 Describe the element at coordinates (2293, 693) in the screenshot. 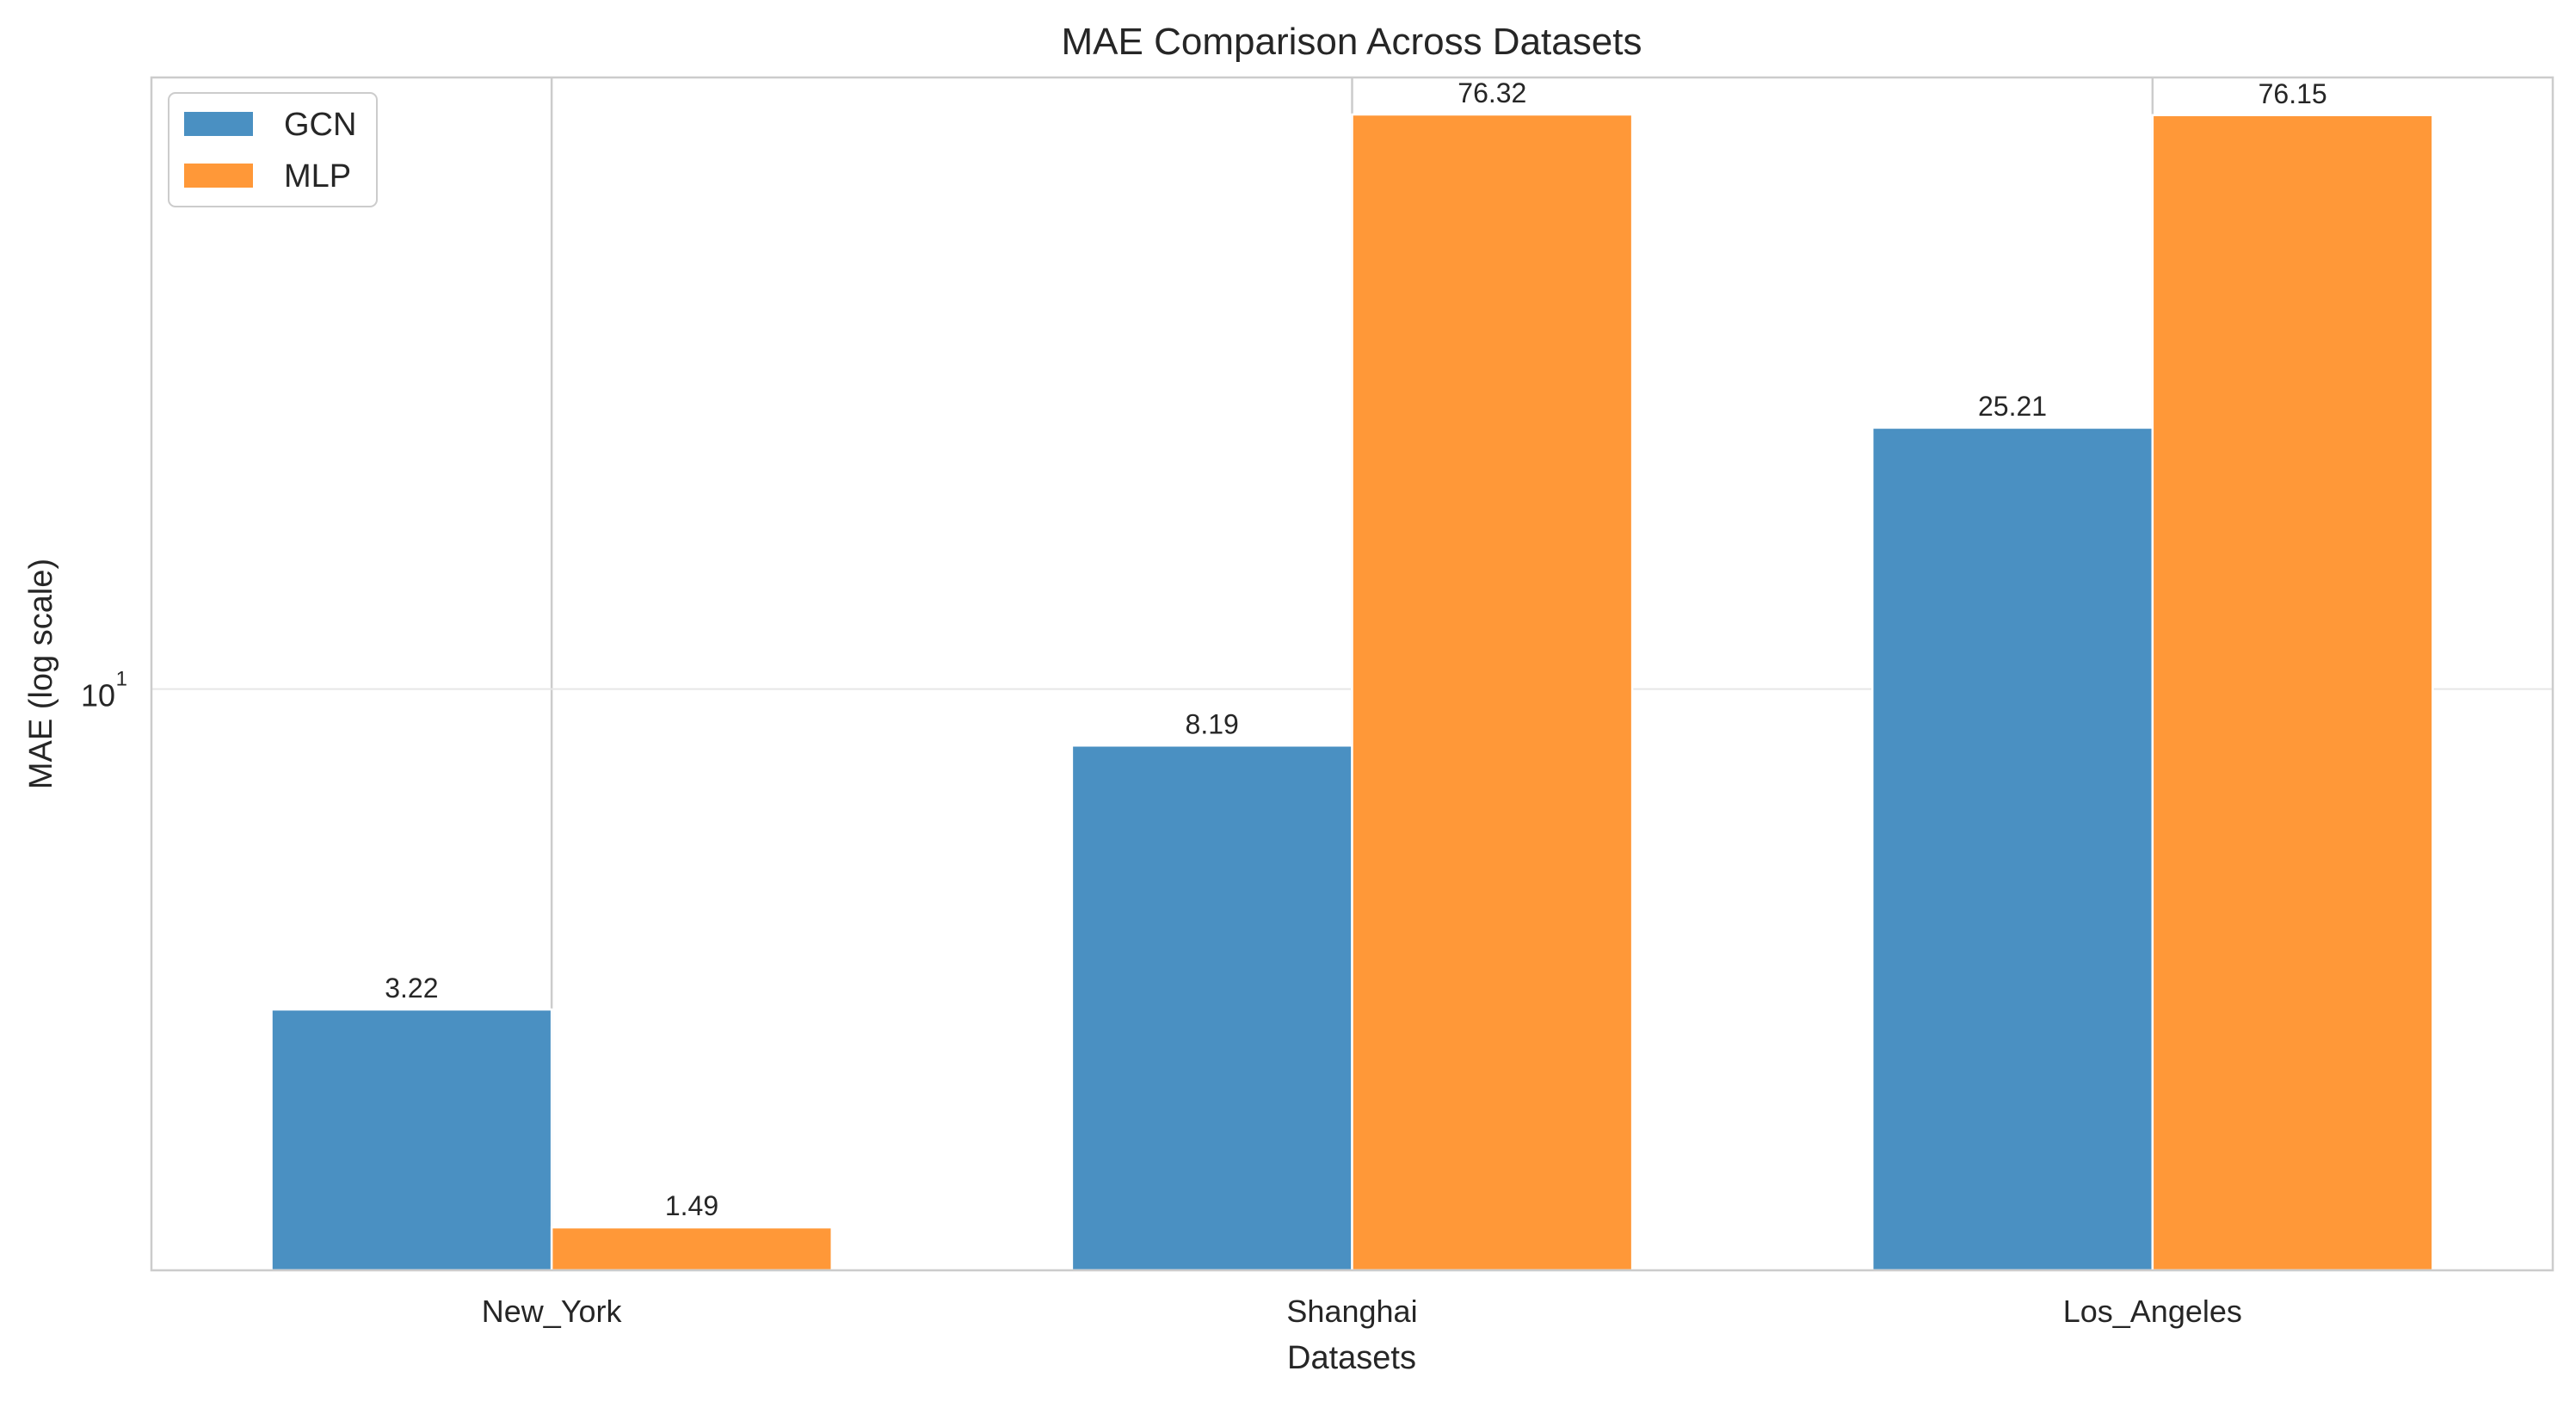

I see `bar-mlp-los-angeles` at that location.